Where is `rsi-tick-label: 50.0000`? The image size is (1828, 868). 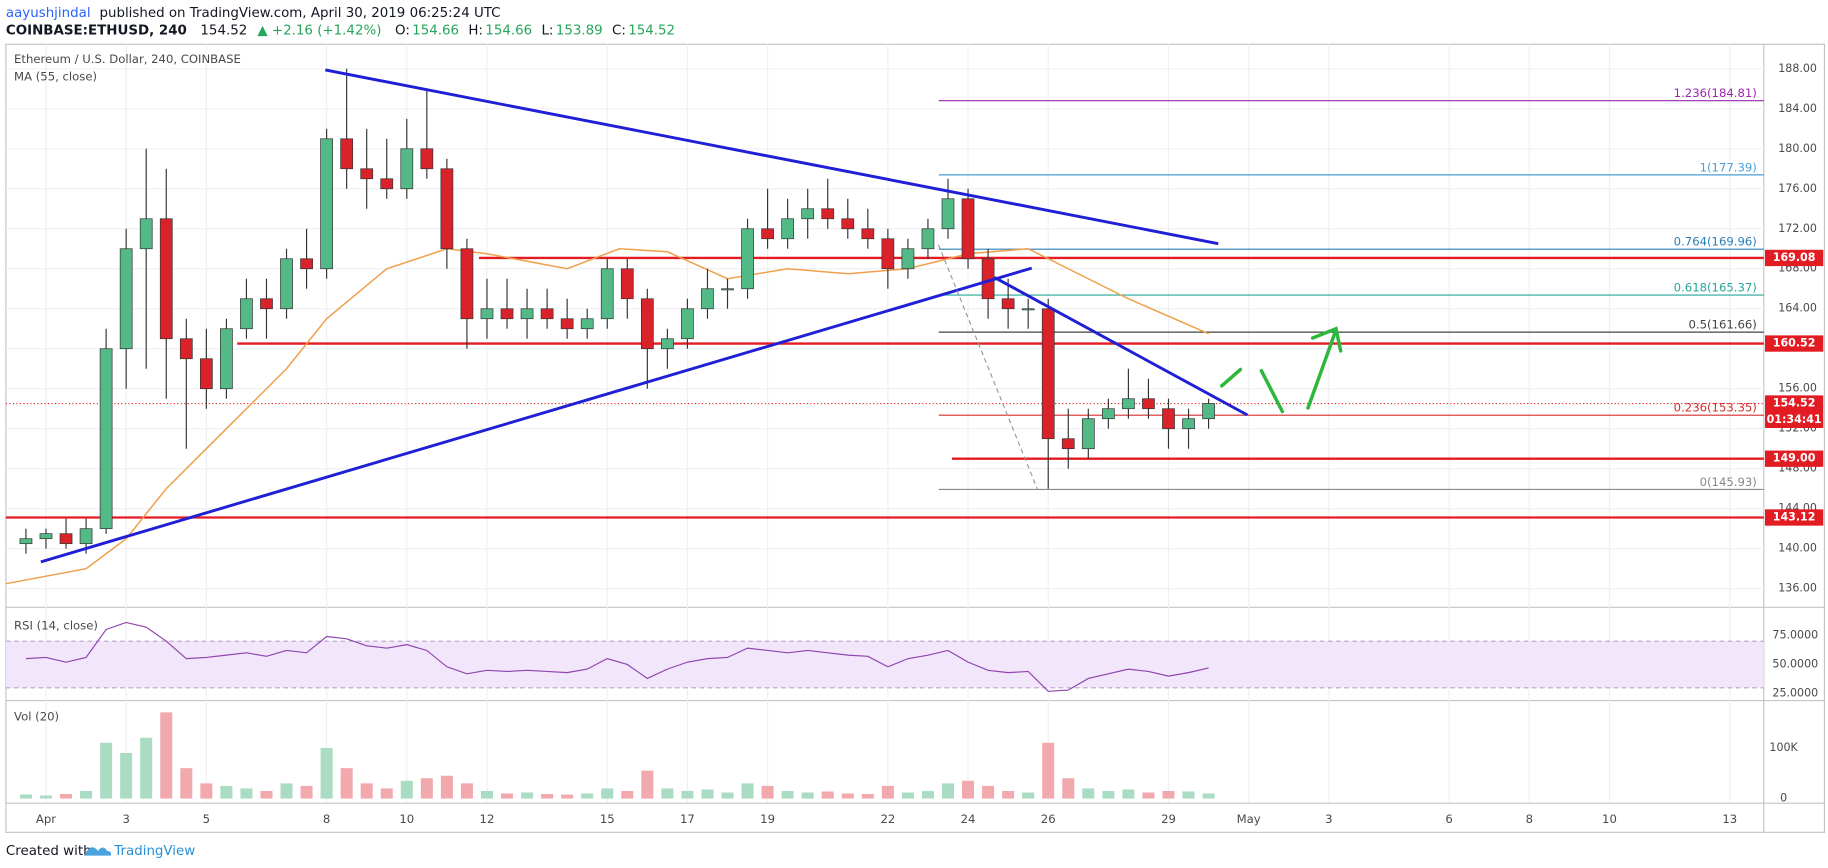 rsi-tick-label: 50.0000 is located at coordinates (1795, 663).